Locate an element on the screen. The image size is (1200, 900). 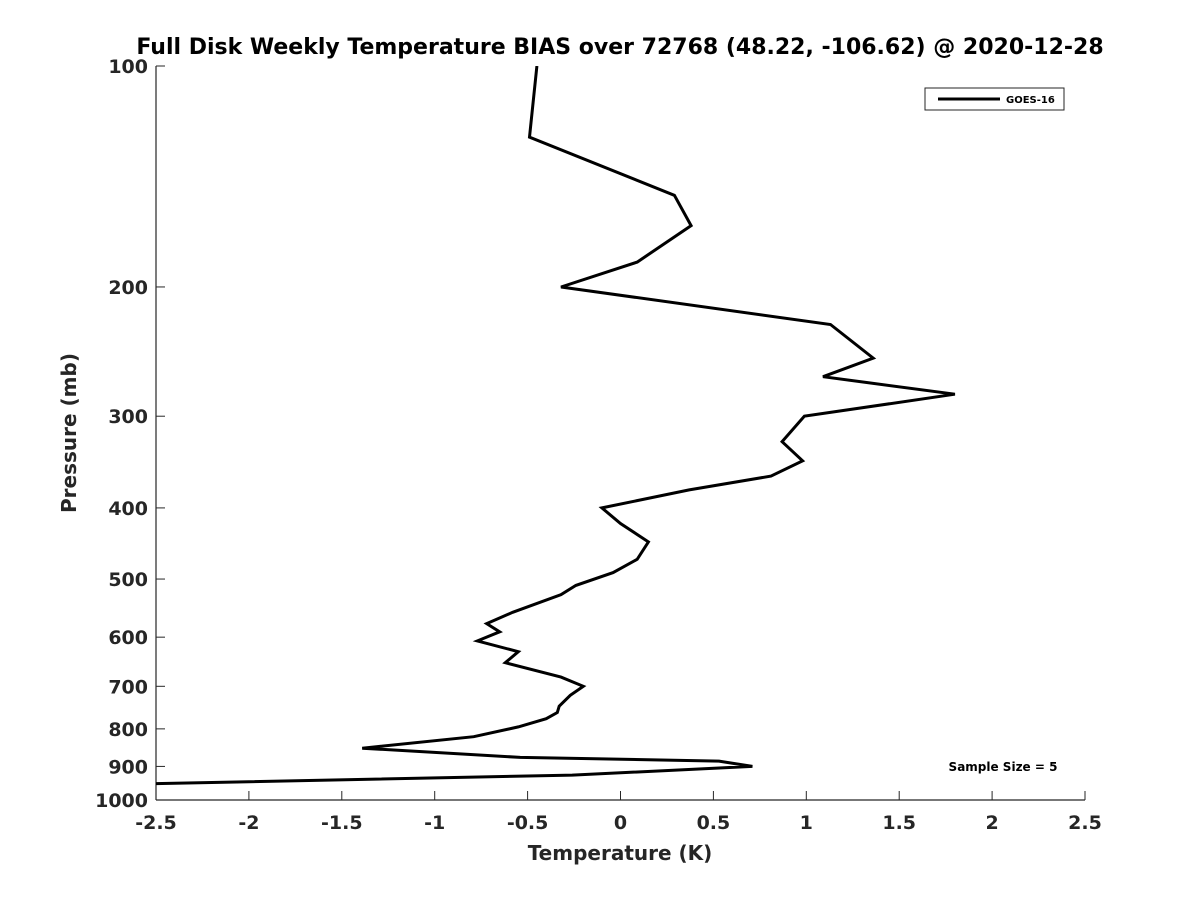
y-tick-label: 900 is located at coordinates (128, 767).